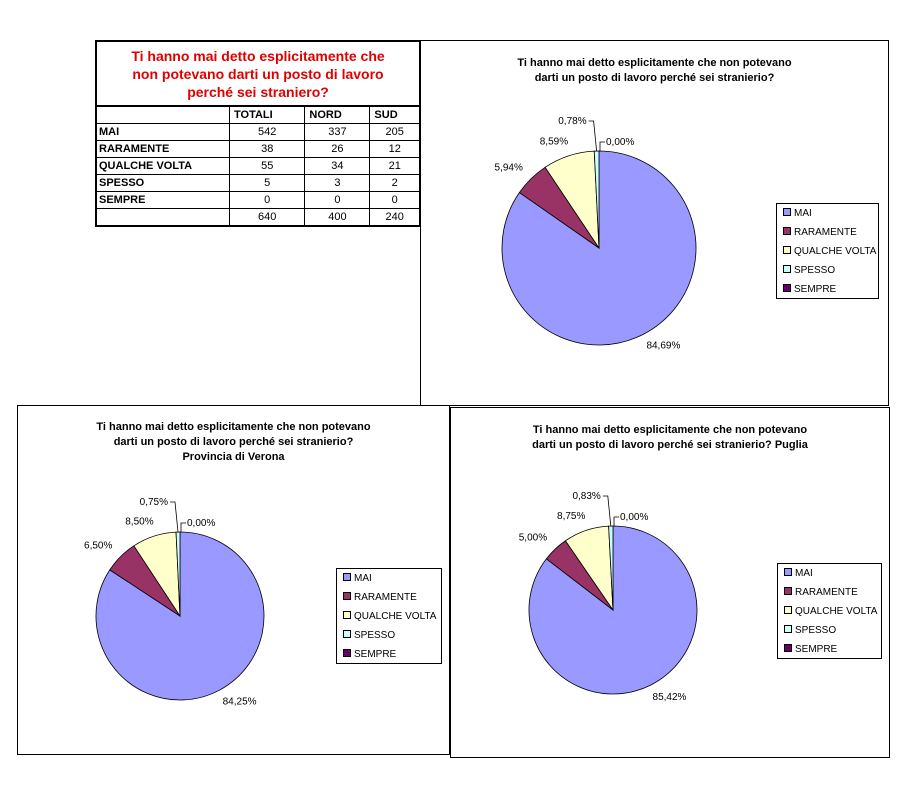  Describe the element at coordinates (163, 115) in the screenshot. I see `header-cell-empty` at that location.